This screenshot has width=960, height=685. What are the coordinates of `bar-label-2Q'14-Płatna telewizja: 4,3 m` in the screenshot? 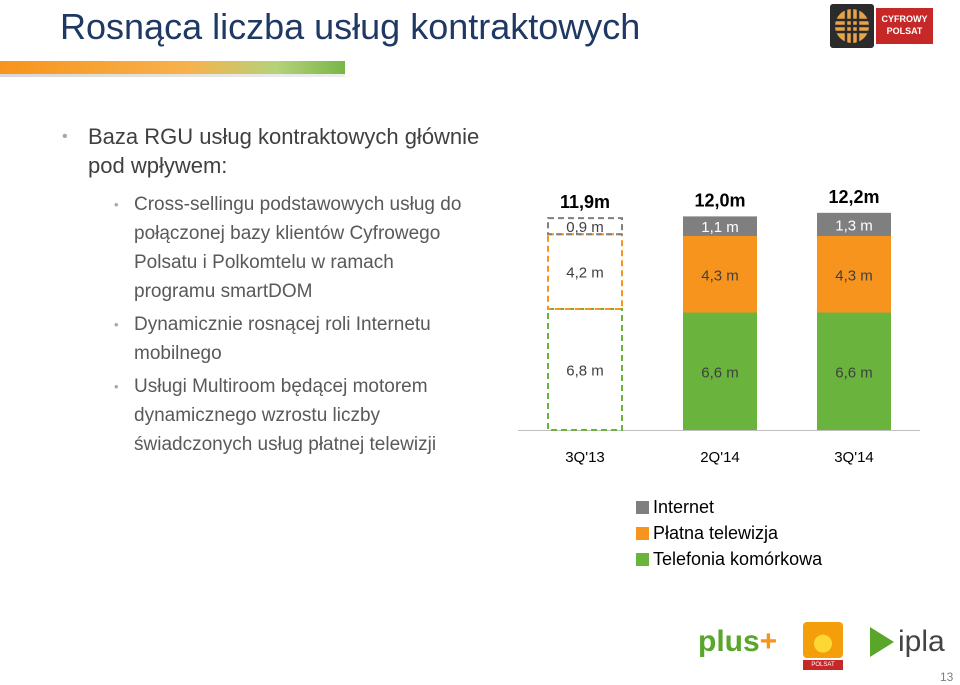 It's located at (720, 275).